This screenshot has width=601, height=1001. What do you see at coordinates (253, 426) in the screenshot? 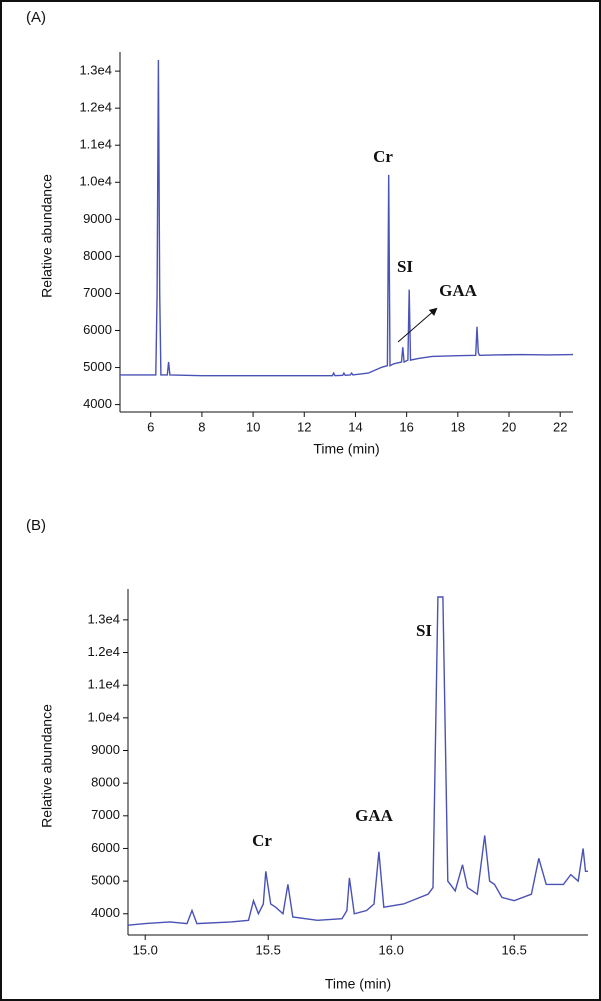
I see `x-tick-label: 10` at bounding box center [253, 426].